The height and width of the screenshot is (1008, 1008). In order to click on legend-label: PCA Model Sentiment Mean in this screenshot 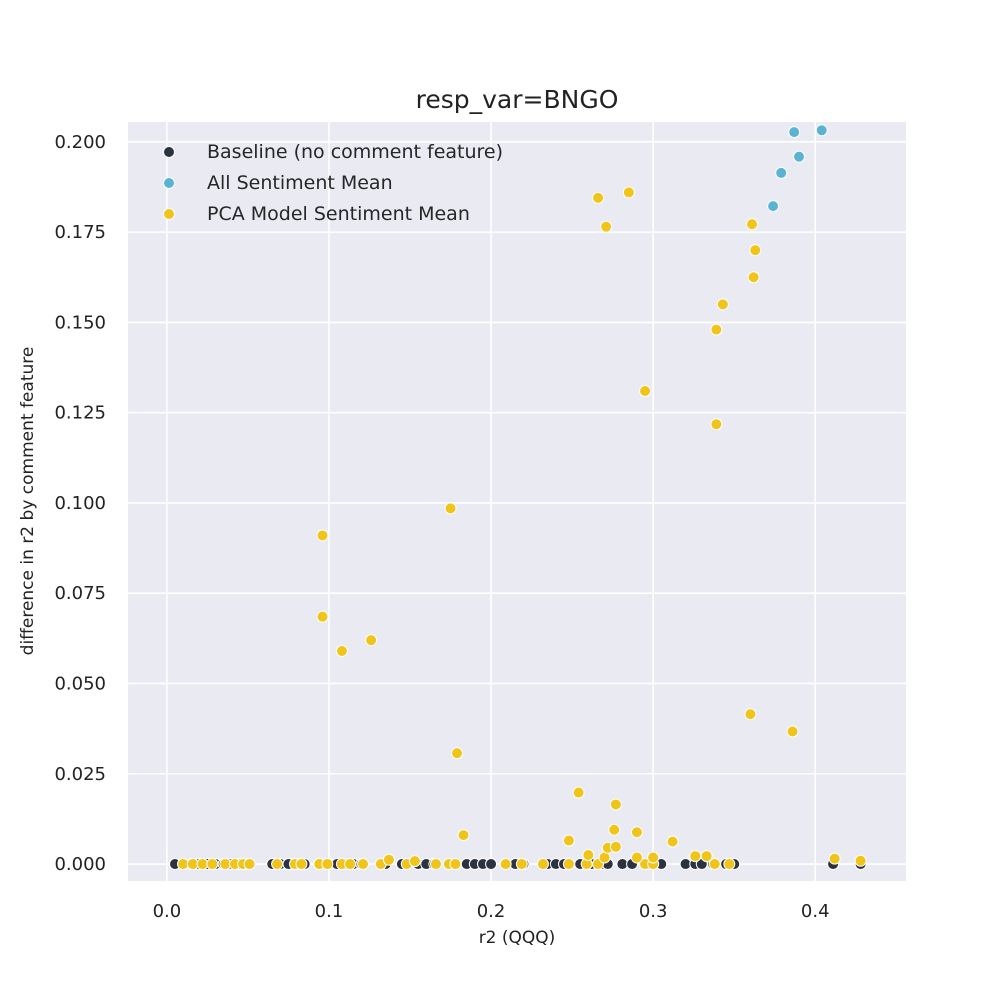, I will do `click(338, 214)`.